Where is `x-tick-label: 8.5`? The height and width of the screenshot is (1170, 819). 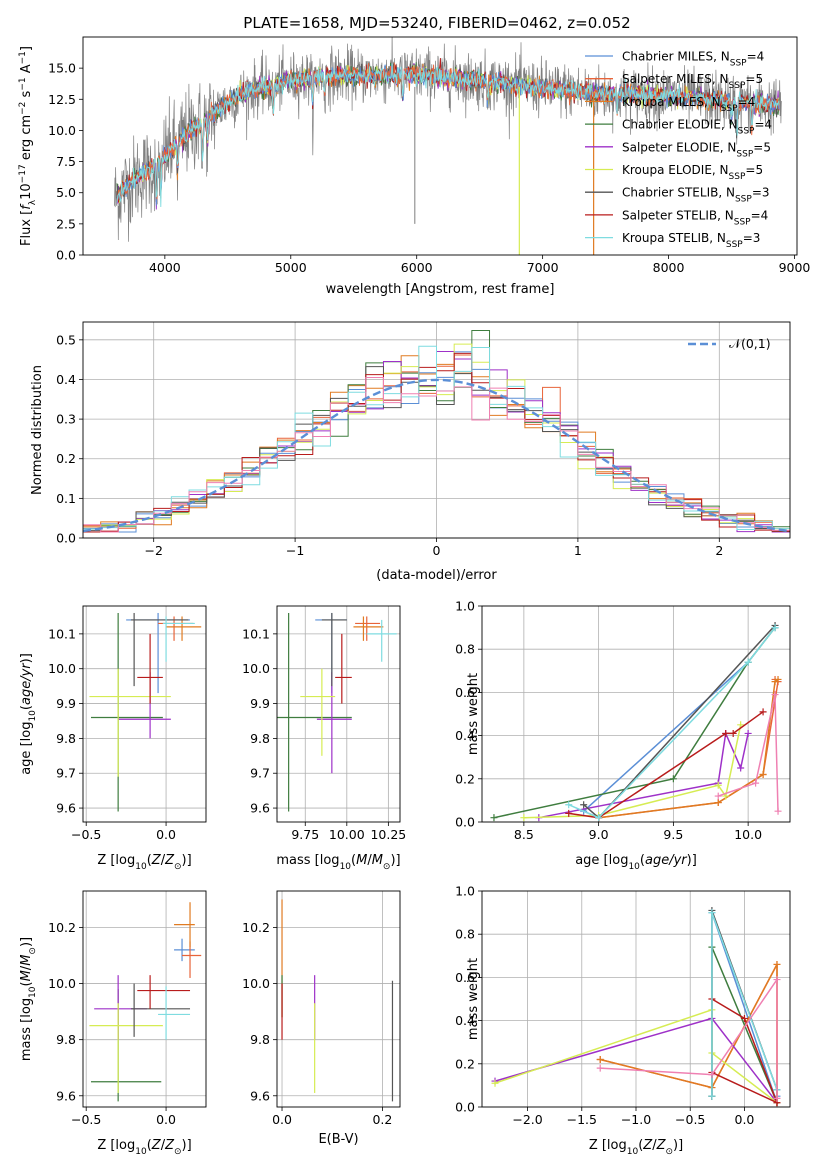 x-tick-label: 8.5 is located at coordinates (524, 834).